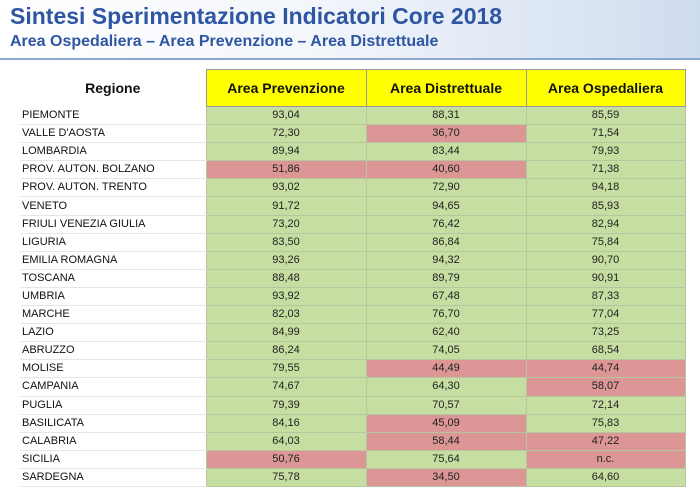 The image size is (700, 490). I want to click on prevenzione-value-cell: 79,55, so click(286, 369).